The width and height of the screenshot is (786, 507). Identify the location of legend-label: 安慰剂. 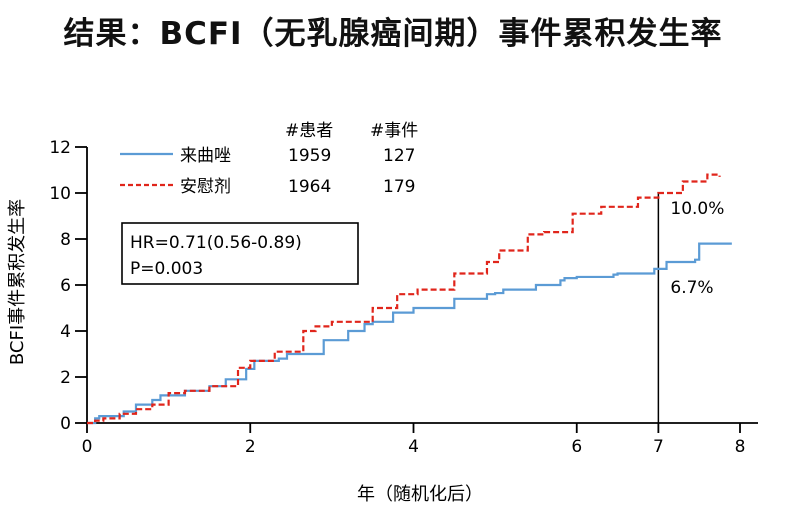
(205, 187).